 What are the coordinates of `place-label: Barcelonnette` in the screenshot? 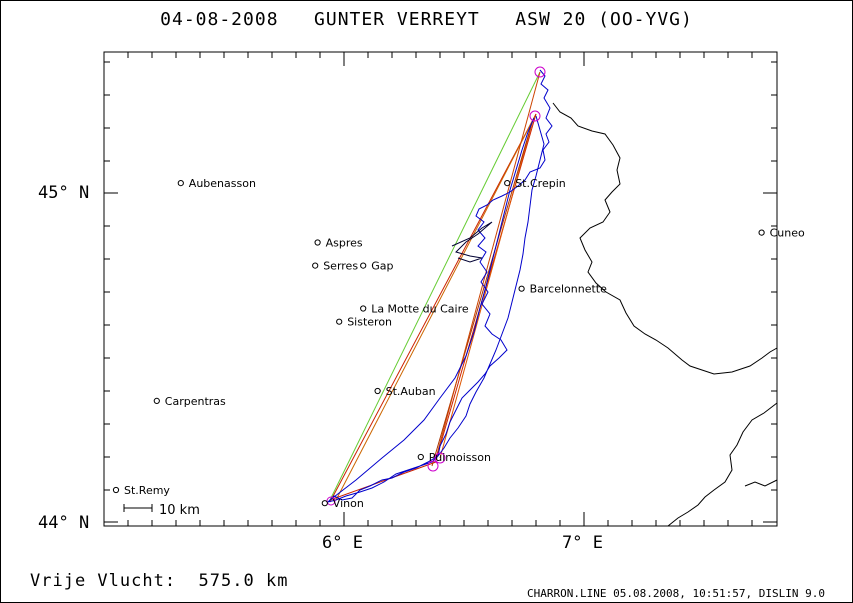 It's located at (569, 289).